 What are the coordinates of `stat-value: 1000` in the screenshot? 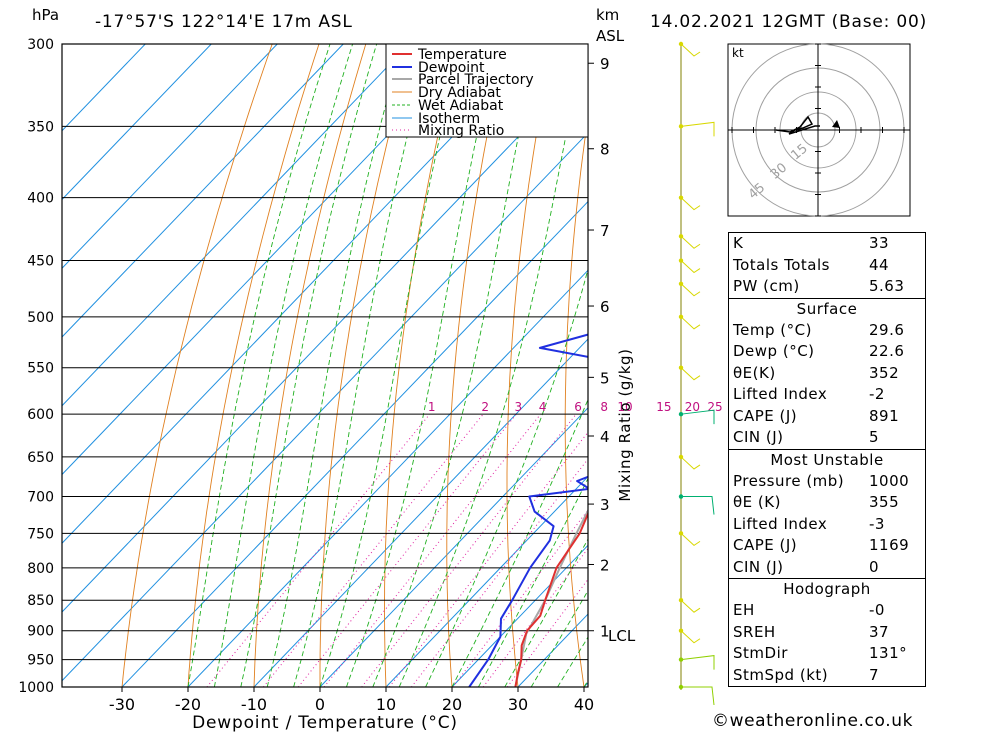 It's located at (889, 480).